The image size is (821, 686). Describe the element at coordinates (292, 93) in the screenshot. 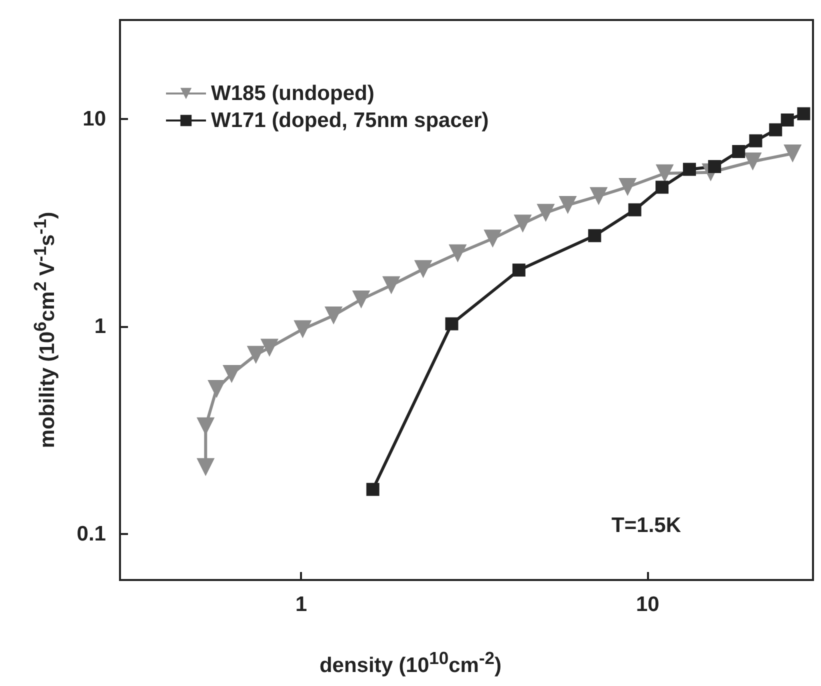

I see `legend-label: W185 (undoped)` at that location.